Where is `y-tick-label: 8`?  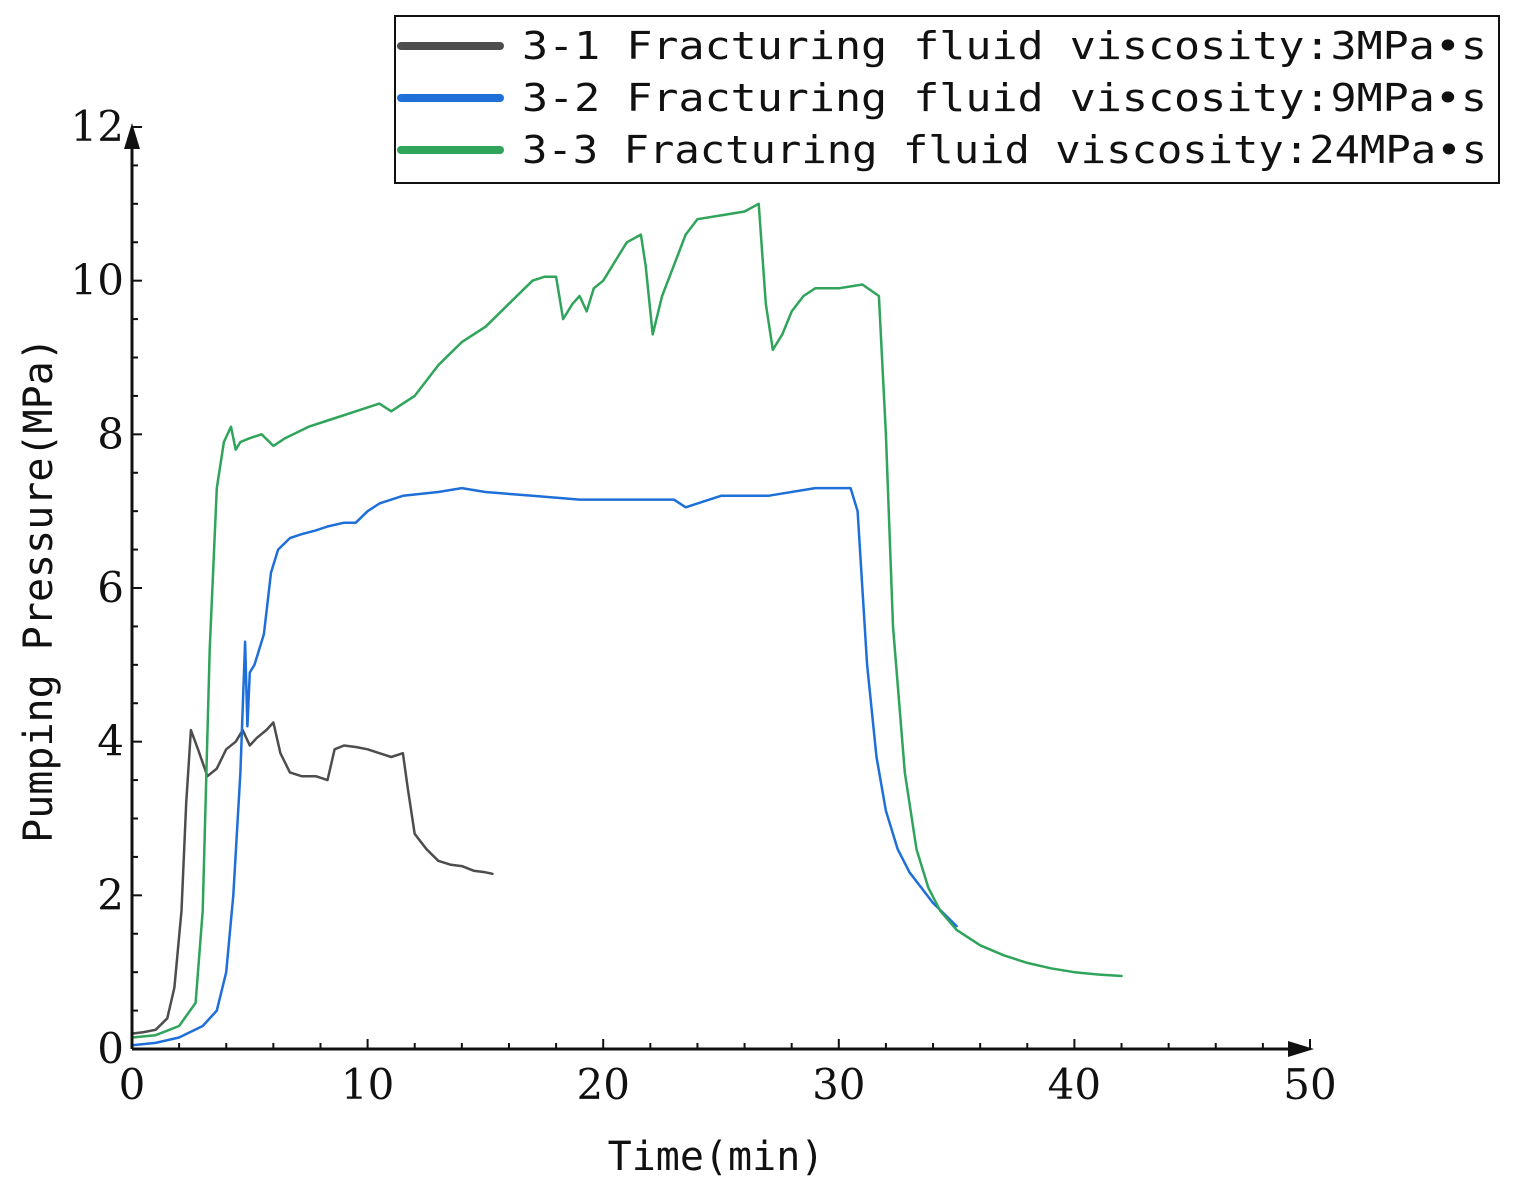 y-tick-label: 8 is located at coordinates (110, 433).